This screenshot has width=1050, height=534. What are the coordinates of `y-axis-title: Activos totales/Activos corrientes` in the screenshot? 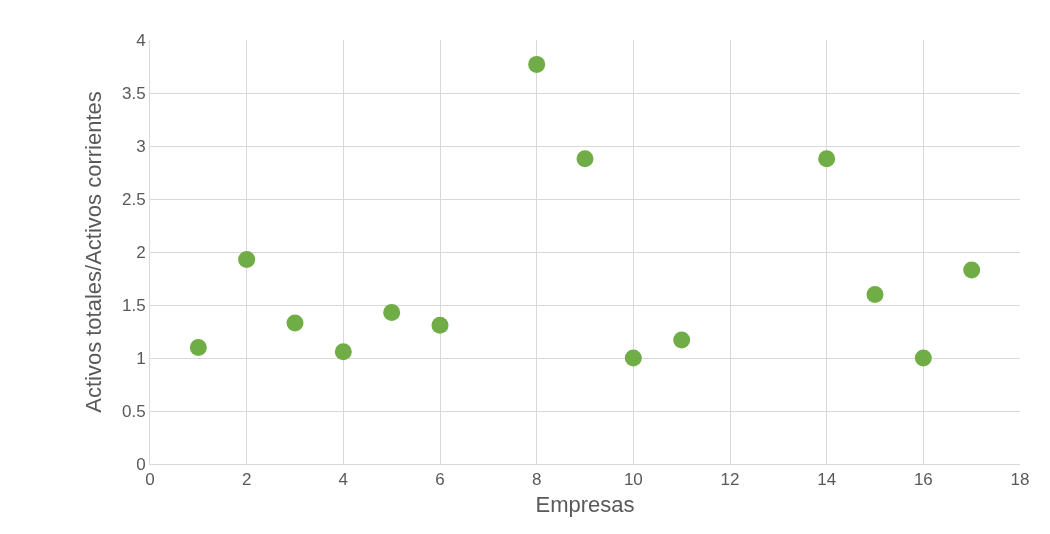 It's located at (93, 252).